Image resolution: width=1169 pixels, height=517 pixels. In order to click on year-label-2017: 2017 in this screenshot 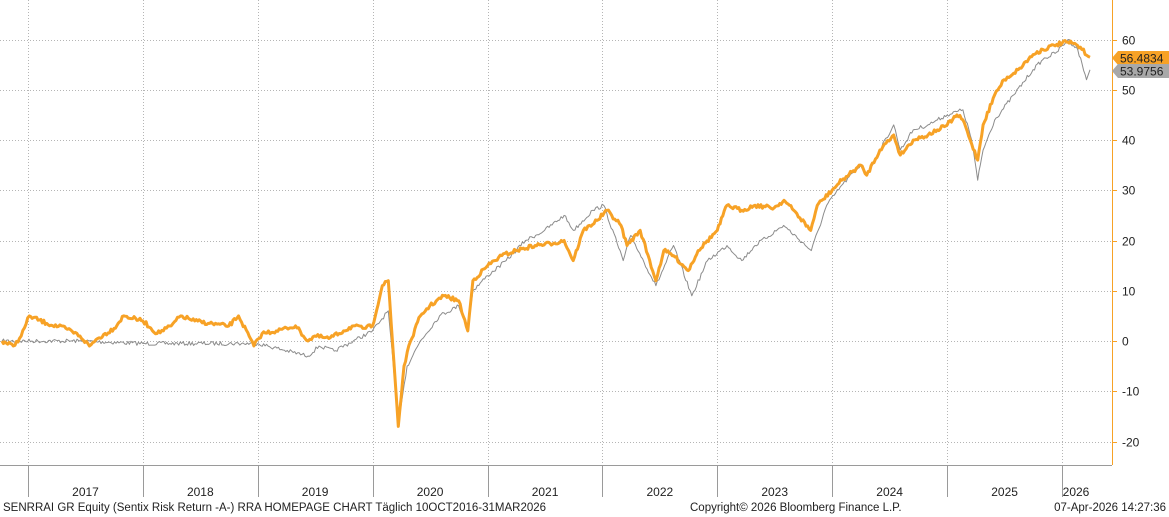, I will do `click(85, 492)`.